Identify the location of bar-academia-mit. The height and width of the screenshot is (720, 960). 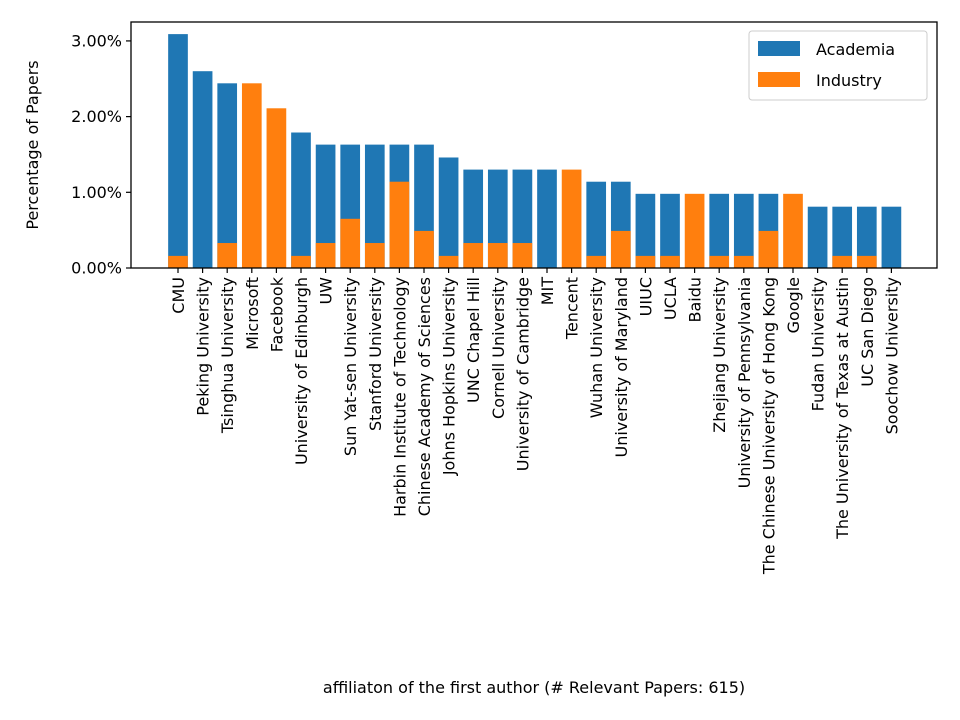
(547, 218).